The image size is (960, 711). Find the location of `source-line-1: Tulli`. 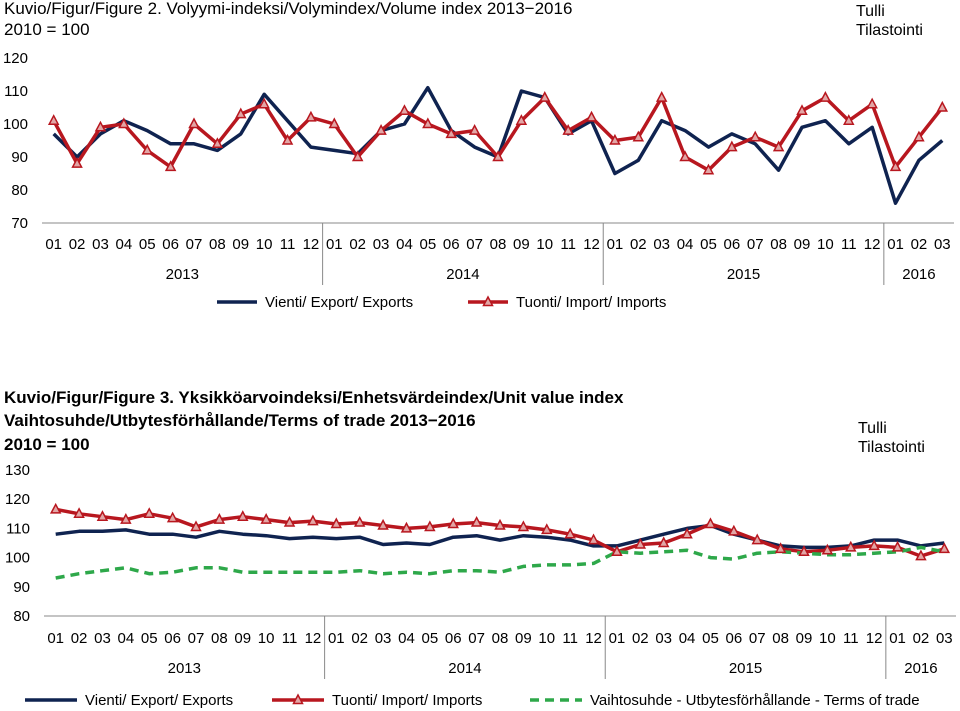

source-line-1: Tulli is located at coordinates (872, 428).